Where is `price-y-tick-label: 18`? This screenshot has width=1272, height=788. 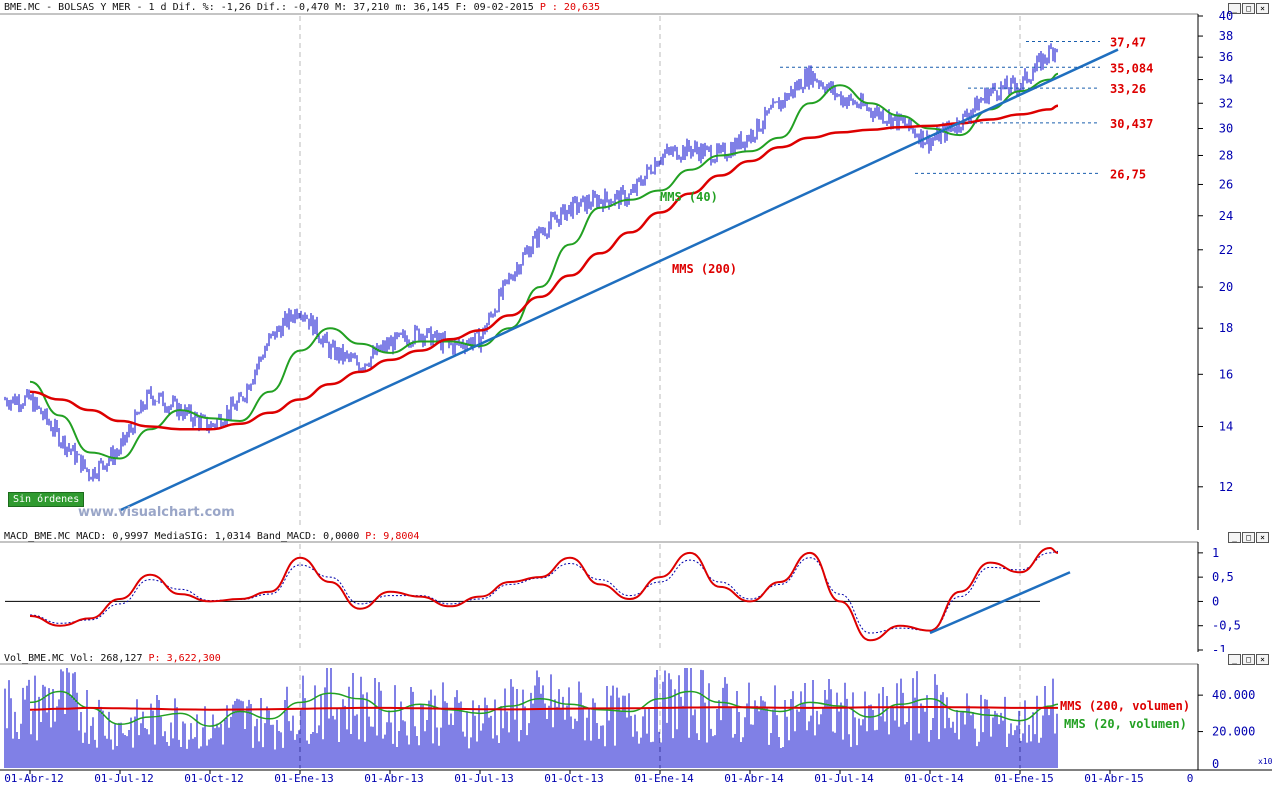 price-y-tick-label: 18 is located at coordinates (1226, 328).